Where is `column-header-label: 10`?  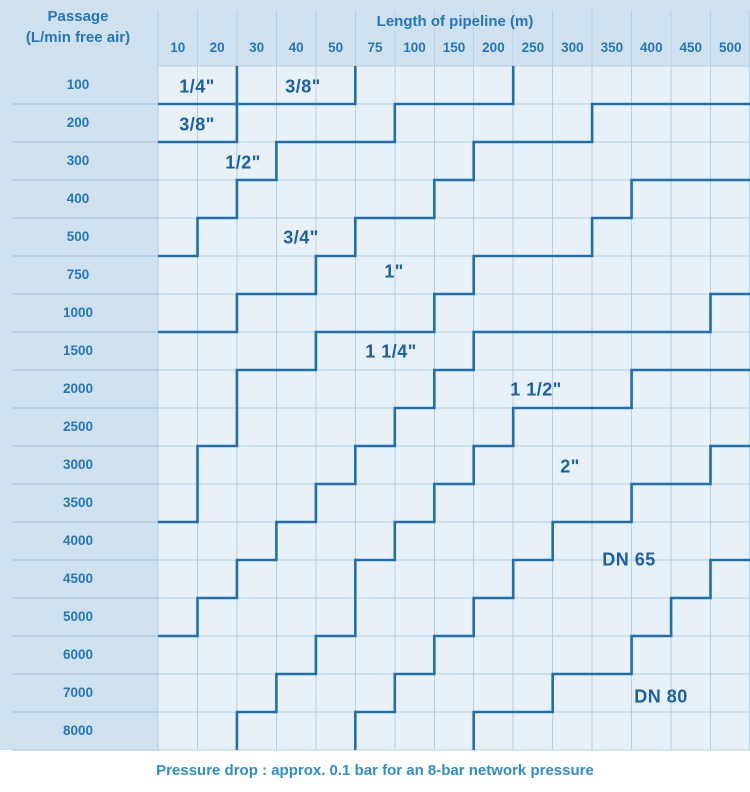
column-header-label: 10 is located at coordinates (178, 47).